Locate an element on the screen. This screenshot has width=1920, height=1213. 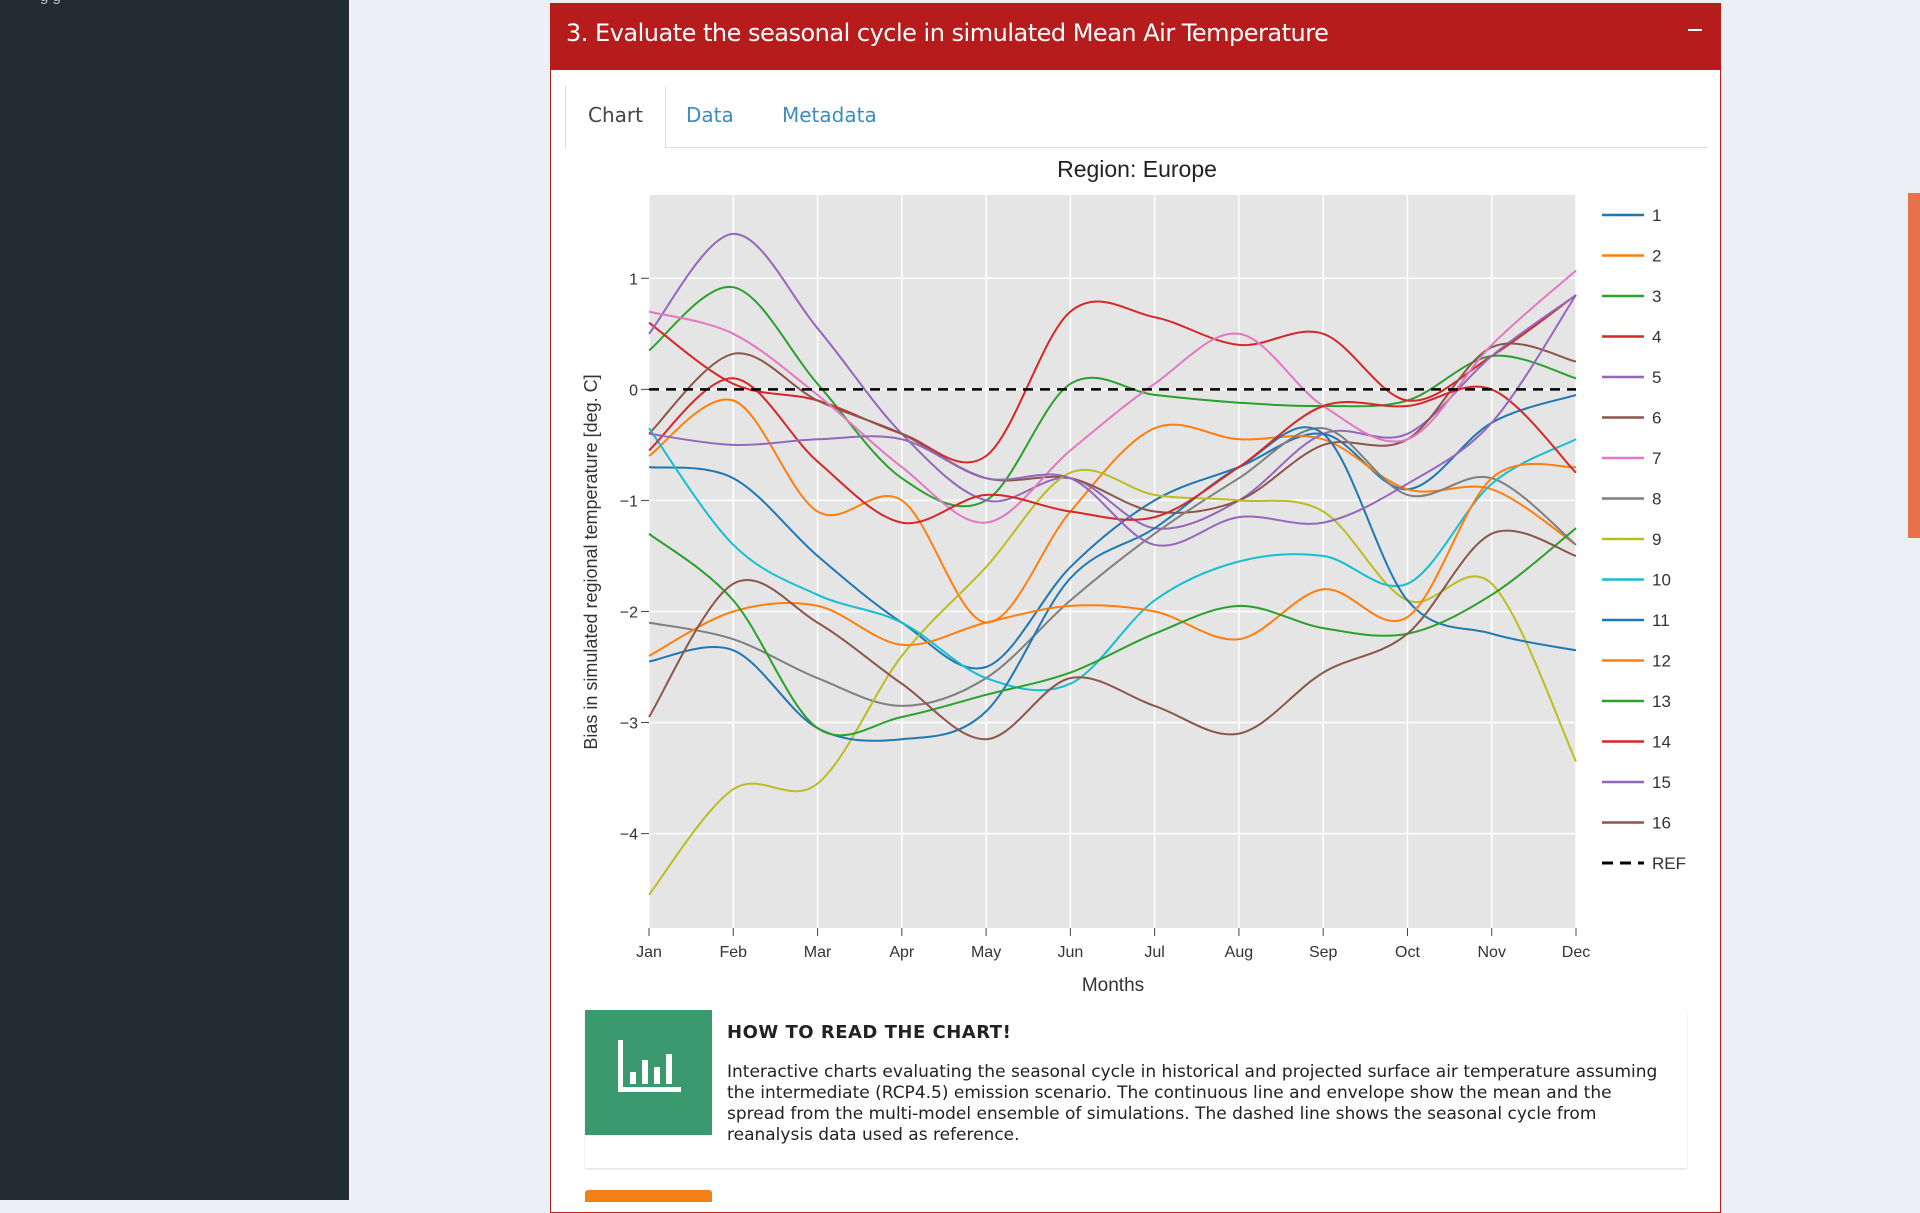
legend-label: 13 is located at coordinates (1661, 701).